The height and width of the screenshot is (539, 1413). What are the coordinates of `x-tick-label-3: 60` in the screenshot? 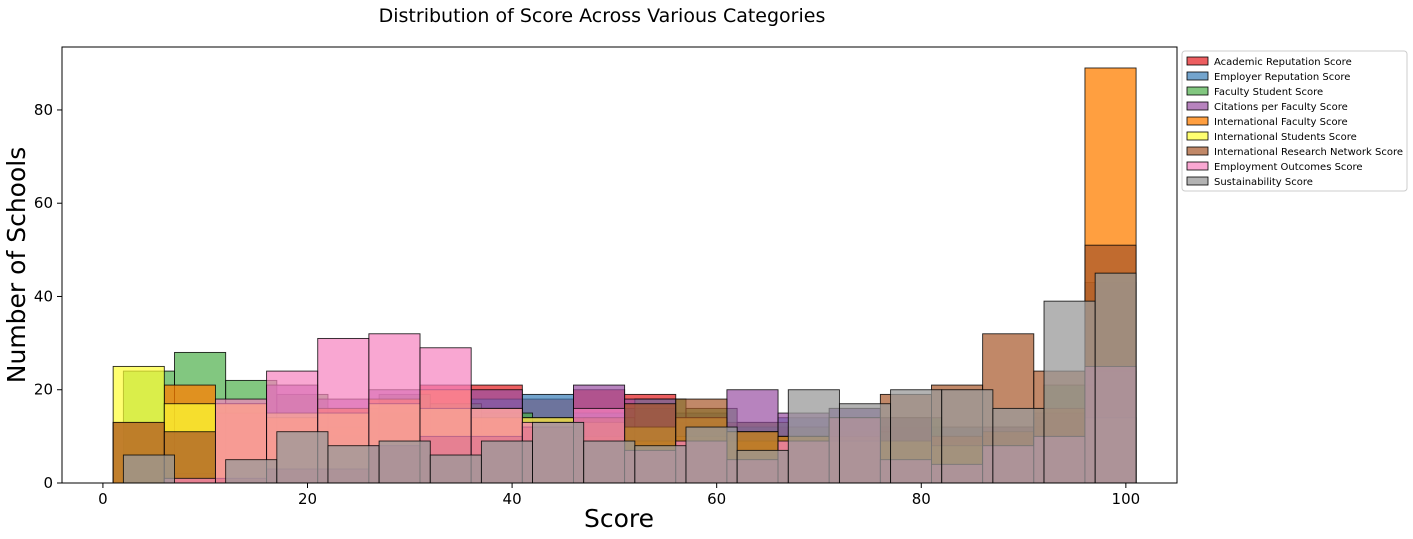 It's located at (716, 499).